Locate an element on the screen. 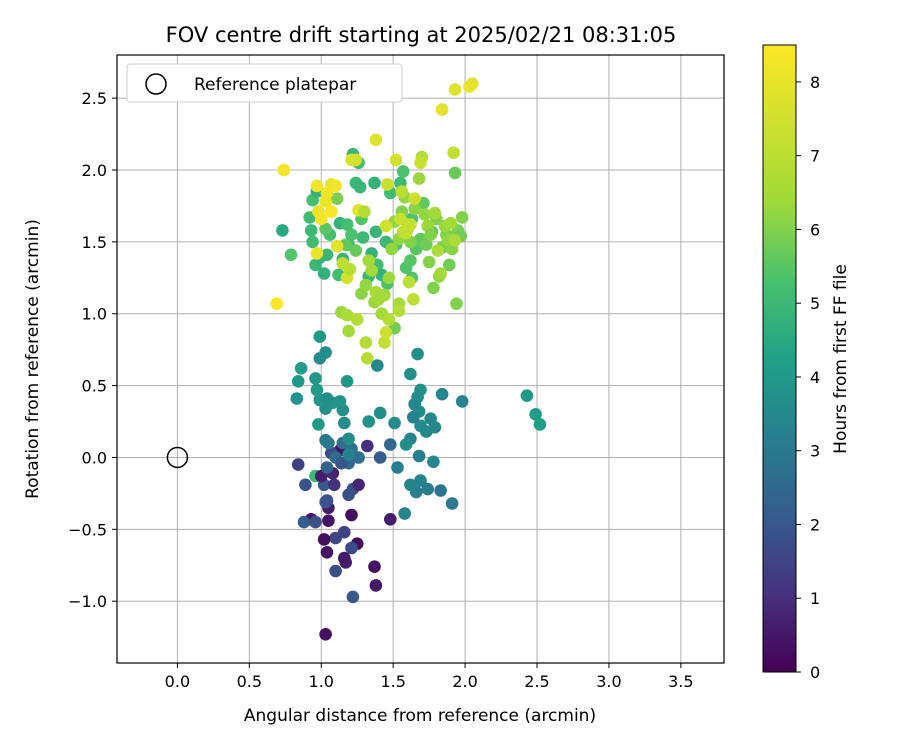  legend: Reference platepar is located at coordinates (264, 83).